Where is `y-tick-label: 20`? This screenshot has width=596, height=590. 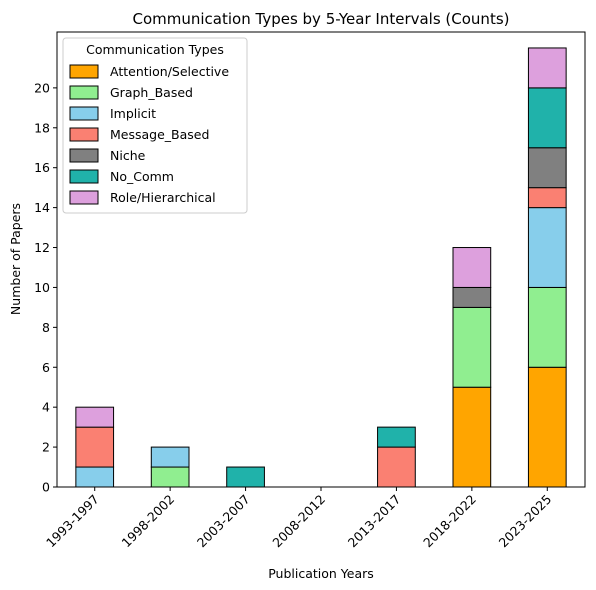
y-tick-label: 20 is located at coordinates (42, 87).